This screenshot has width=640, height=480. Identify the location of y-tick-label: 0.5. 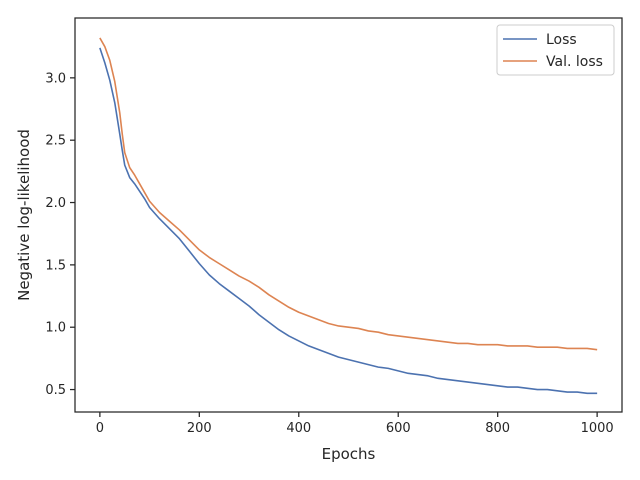
(55, 390).